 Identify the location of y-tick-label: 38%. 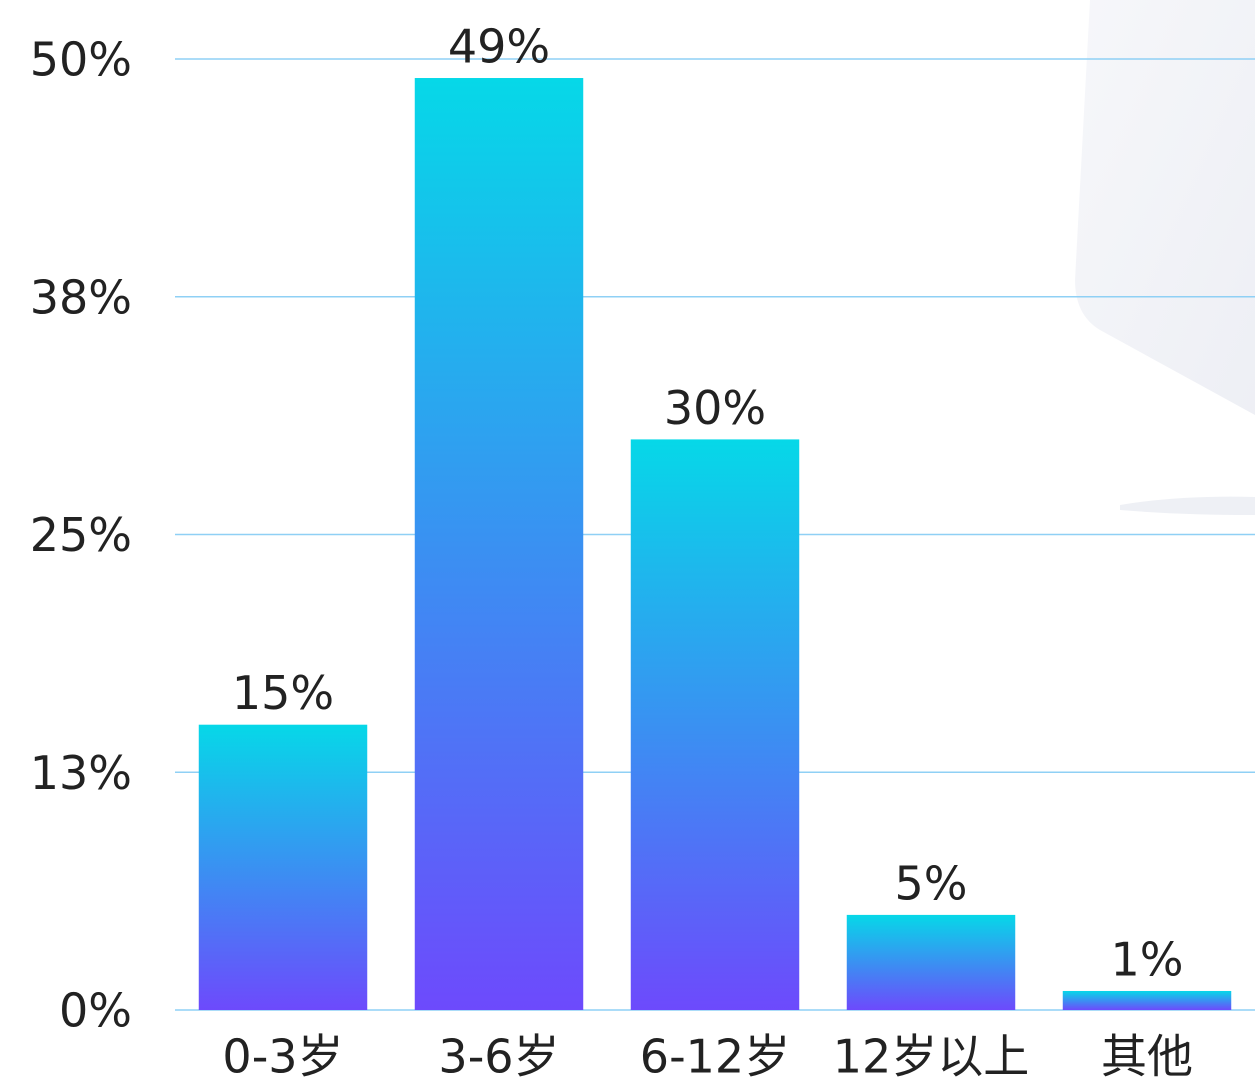
(81, 297).